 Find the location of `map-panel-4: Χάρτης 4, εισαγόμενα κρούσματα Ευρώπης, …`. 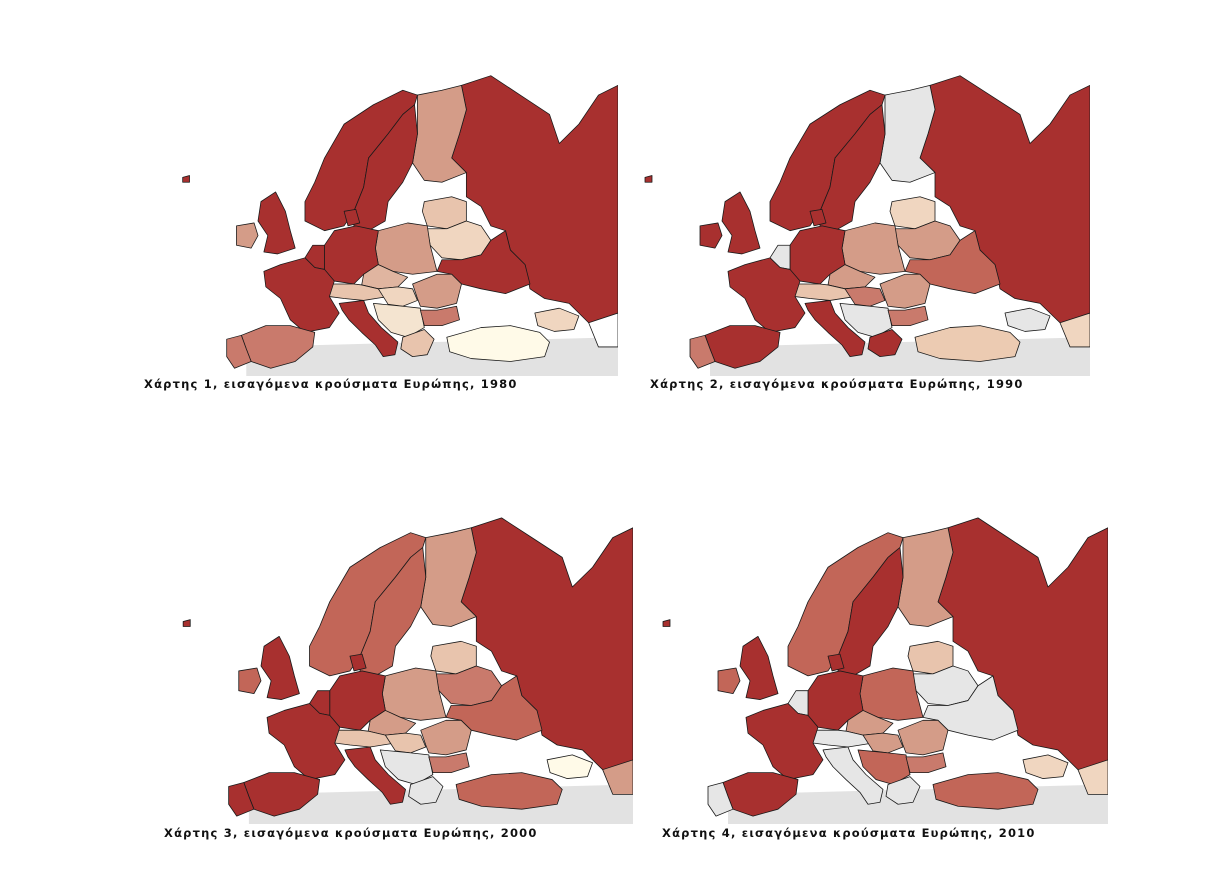

map-panel-4: Χάρτης 4, εισαγόμενα κρούσματα Ευρώπης, … is located at coordinates (878, 676).